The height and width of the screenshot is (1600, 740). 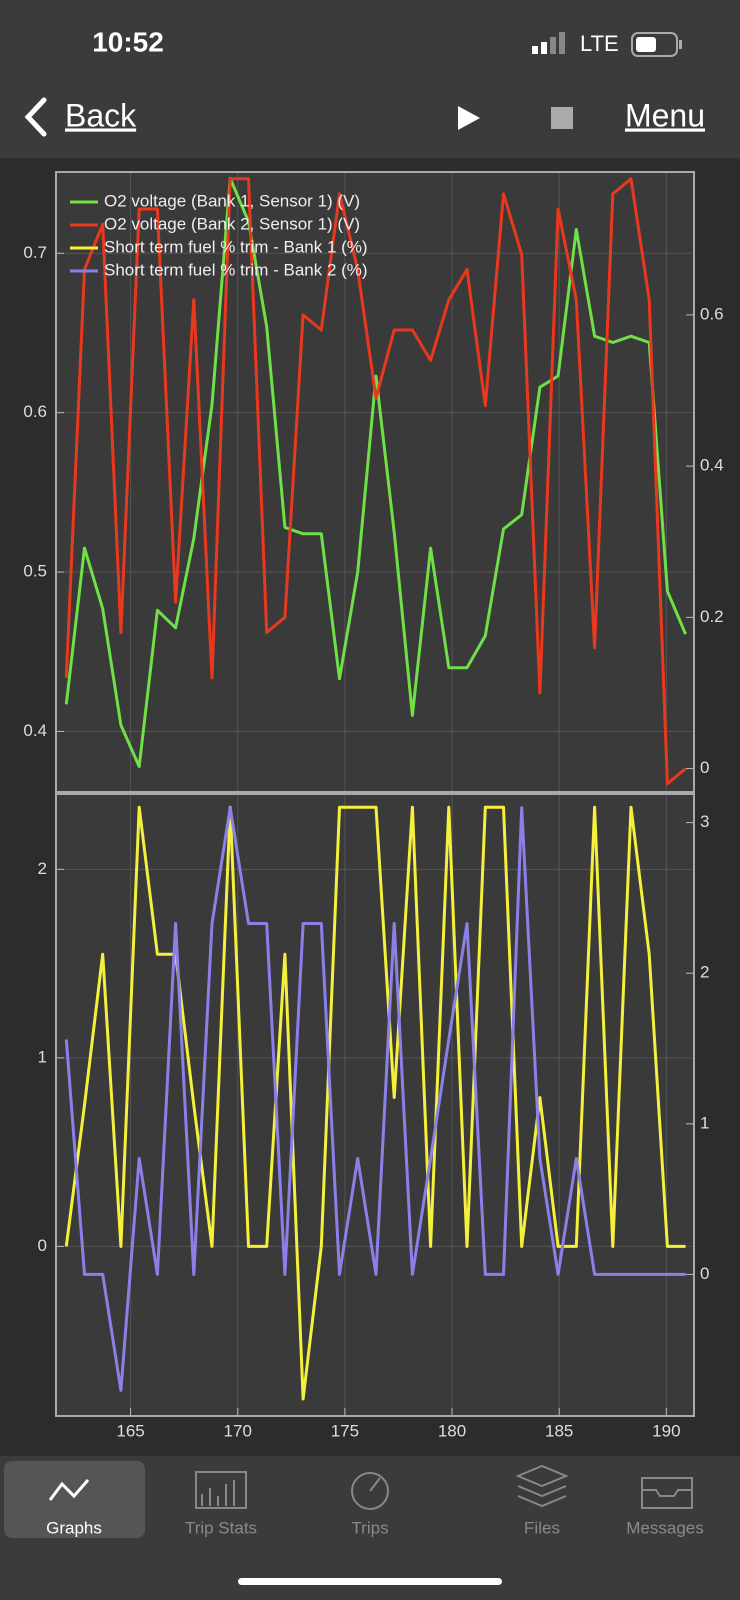 I want to click on y2-tick-label: 3, so click(x=704, y=821).